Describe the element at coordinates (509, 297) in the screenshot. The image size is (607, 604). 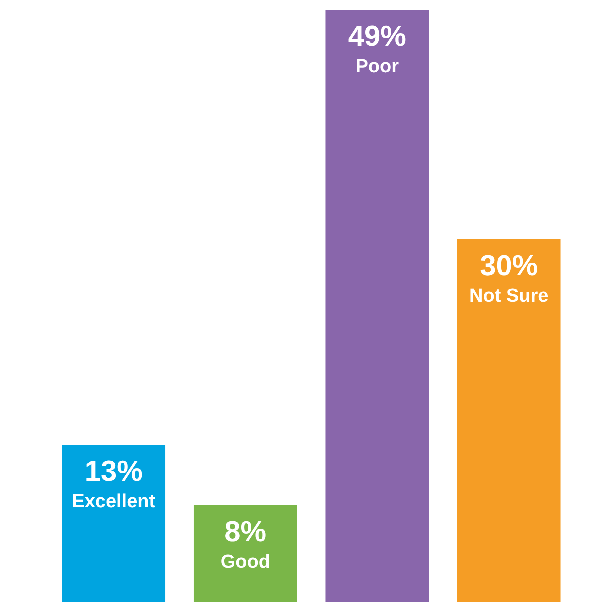
I see `x-tick-label: Not Sure` at that location.